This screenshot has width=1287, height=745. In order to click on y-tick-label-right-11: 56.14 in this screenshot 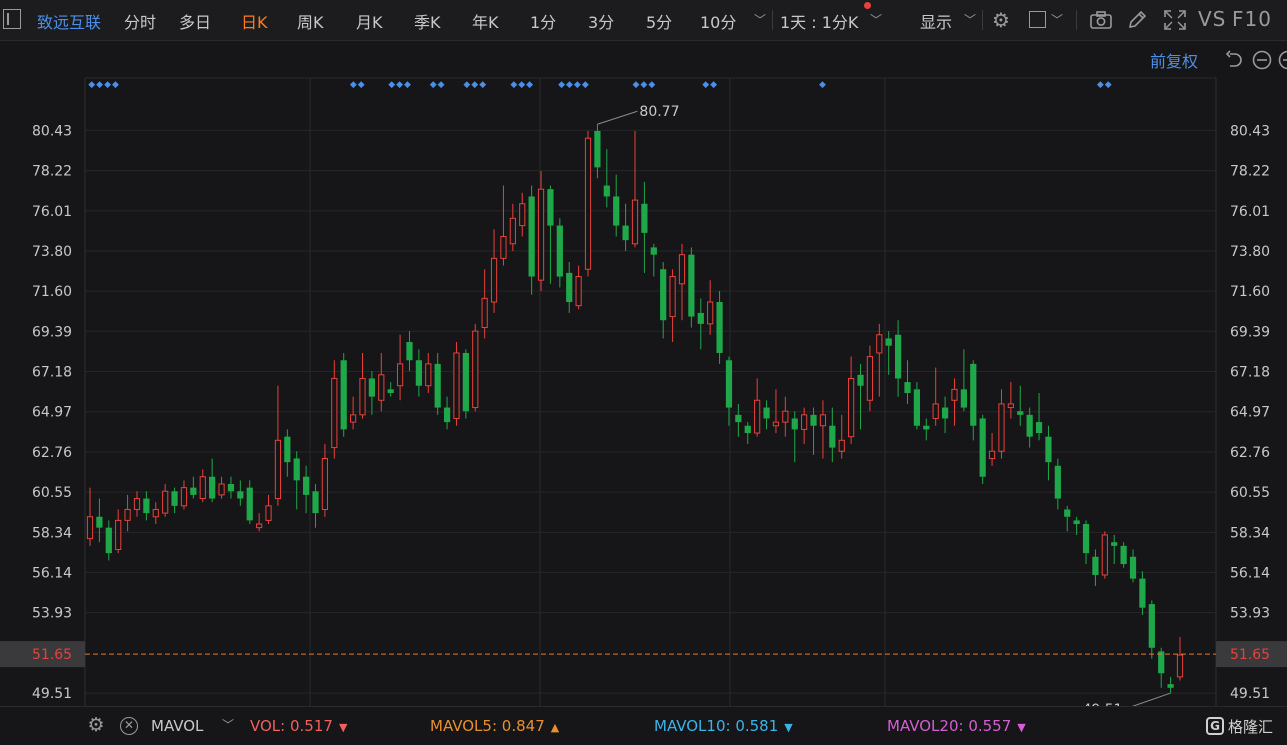, I will do `click(1250, 573)`.